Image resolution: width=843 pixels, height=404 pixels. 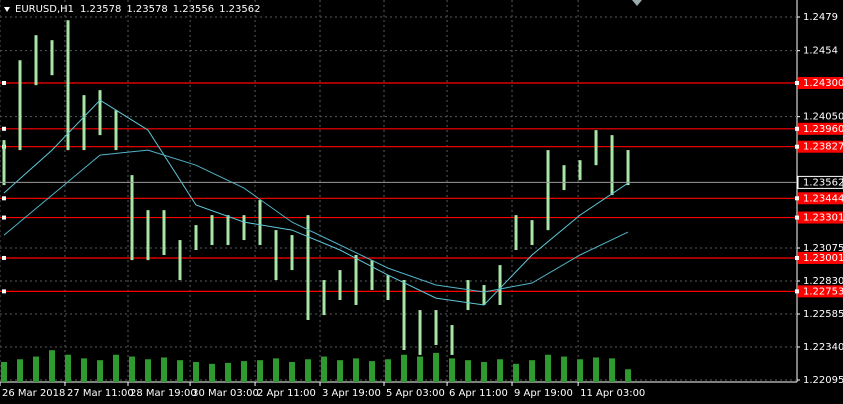 What do you see at coordinates (543, 393) in the screenshot?
I see `x-tick-label: 9 Apr 19:00` at bounding box center [543, 393].